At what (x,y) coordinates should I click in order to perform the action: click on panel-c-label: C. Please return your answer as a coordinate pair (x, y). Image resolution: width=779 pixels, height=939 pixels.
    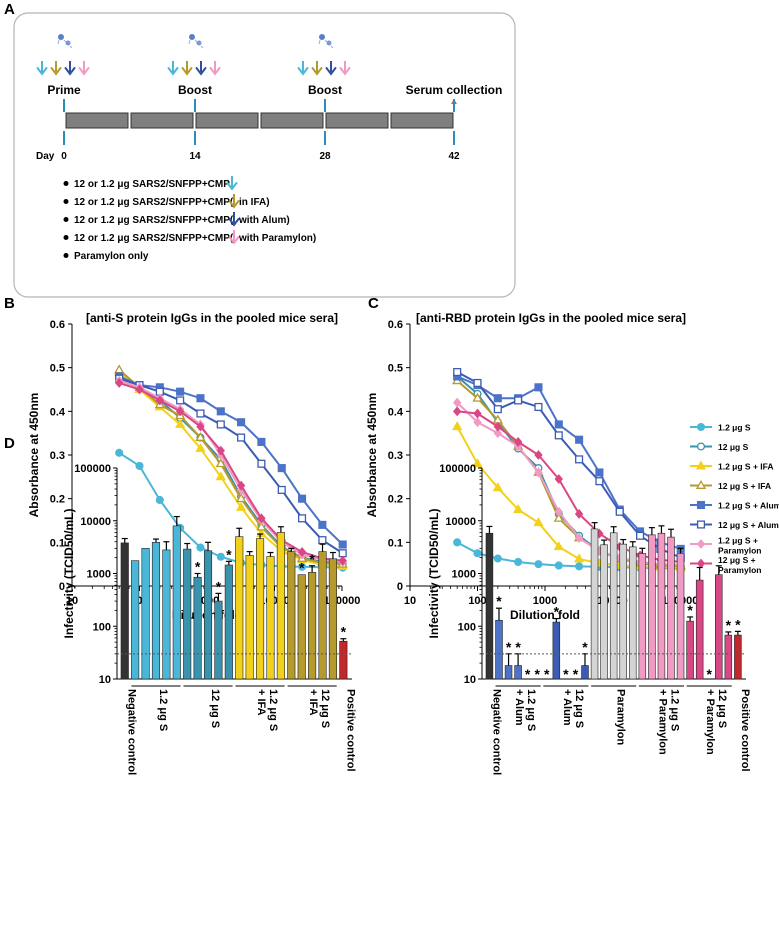
    Looking at the image, I should click on (373, 303).